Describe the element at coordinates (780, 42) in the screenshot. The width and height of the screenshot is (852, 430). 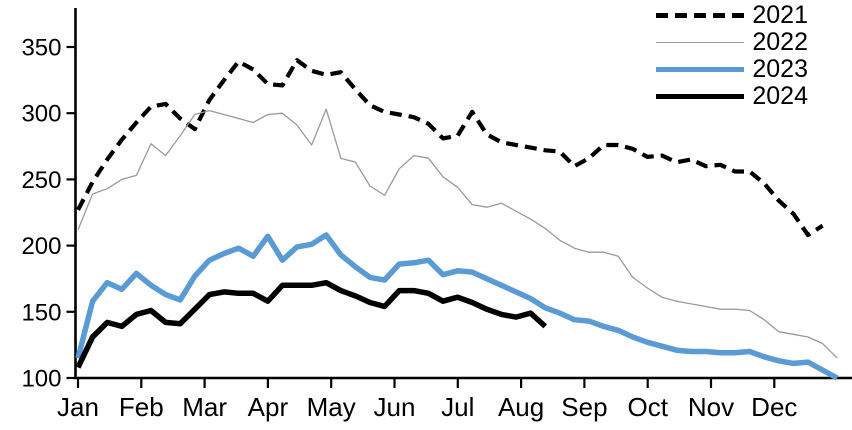
I see `legend-label-2022: 2022` at that location.